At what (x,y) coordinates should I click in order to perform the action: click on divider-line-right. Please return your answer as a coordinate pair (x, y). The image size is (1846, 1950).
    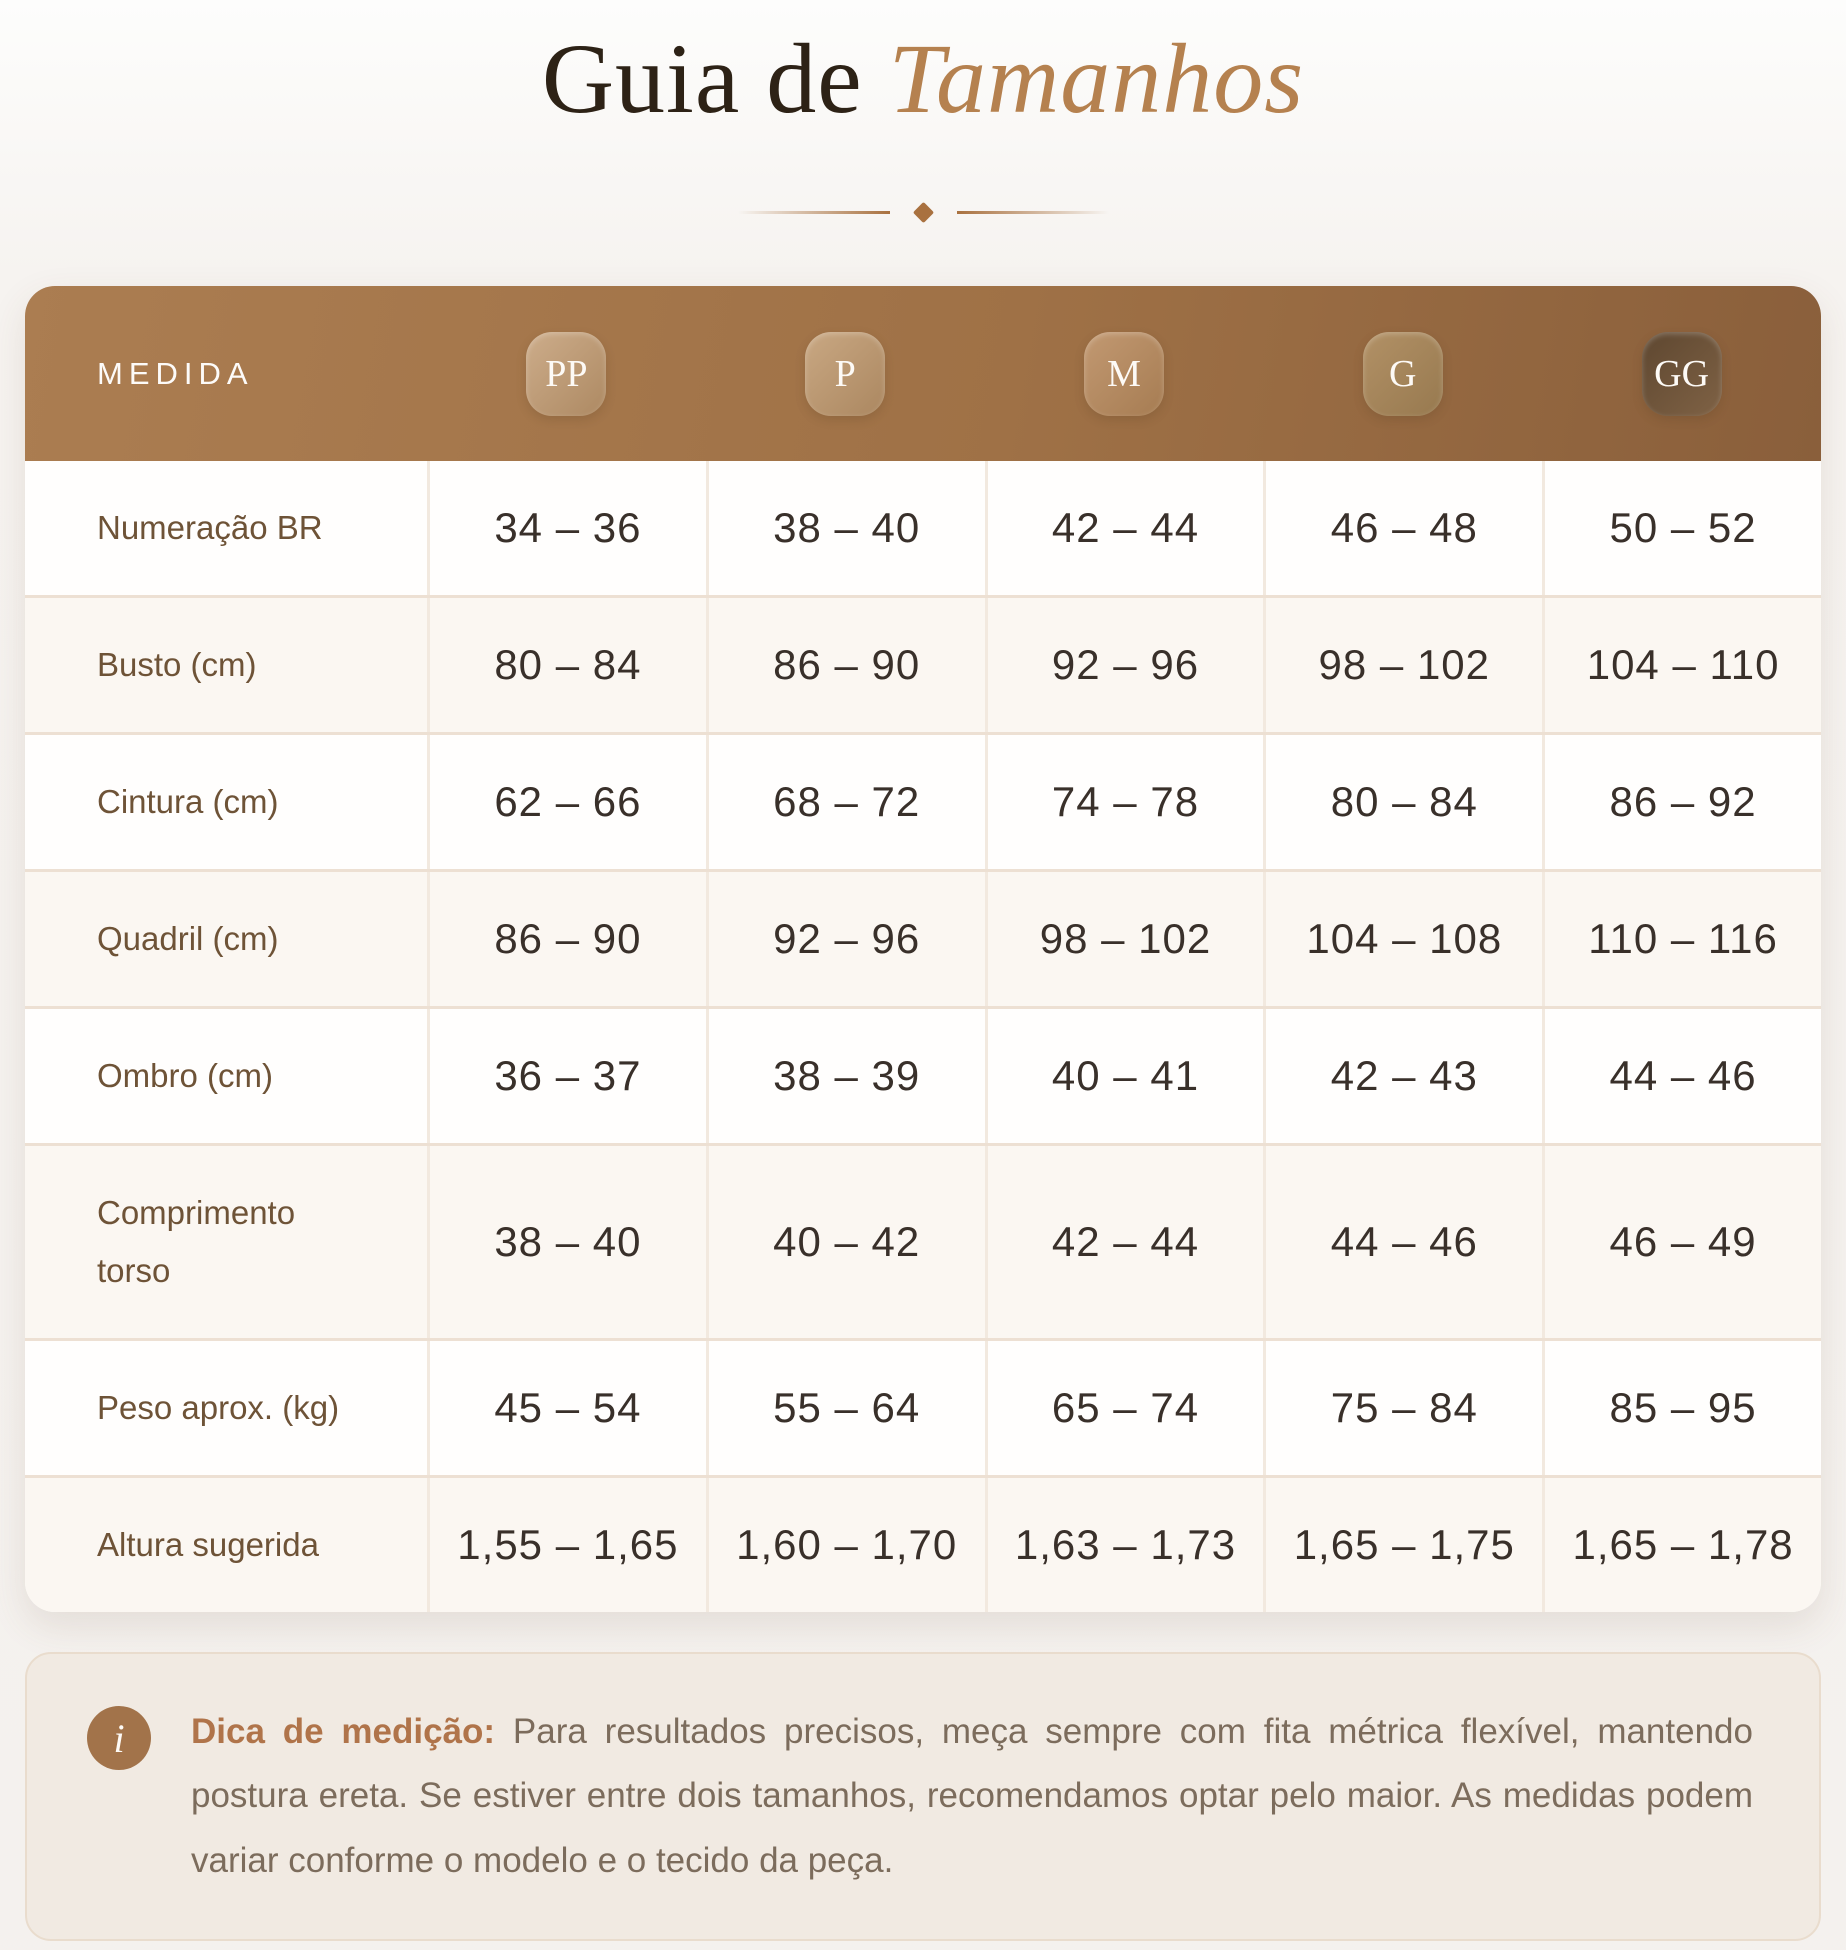
    Looking at the image, I should click on (1032, 212).